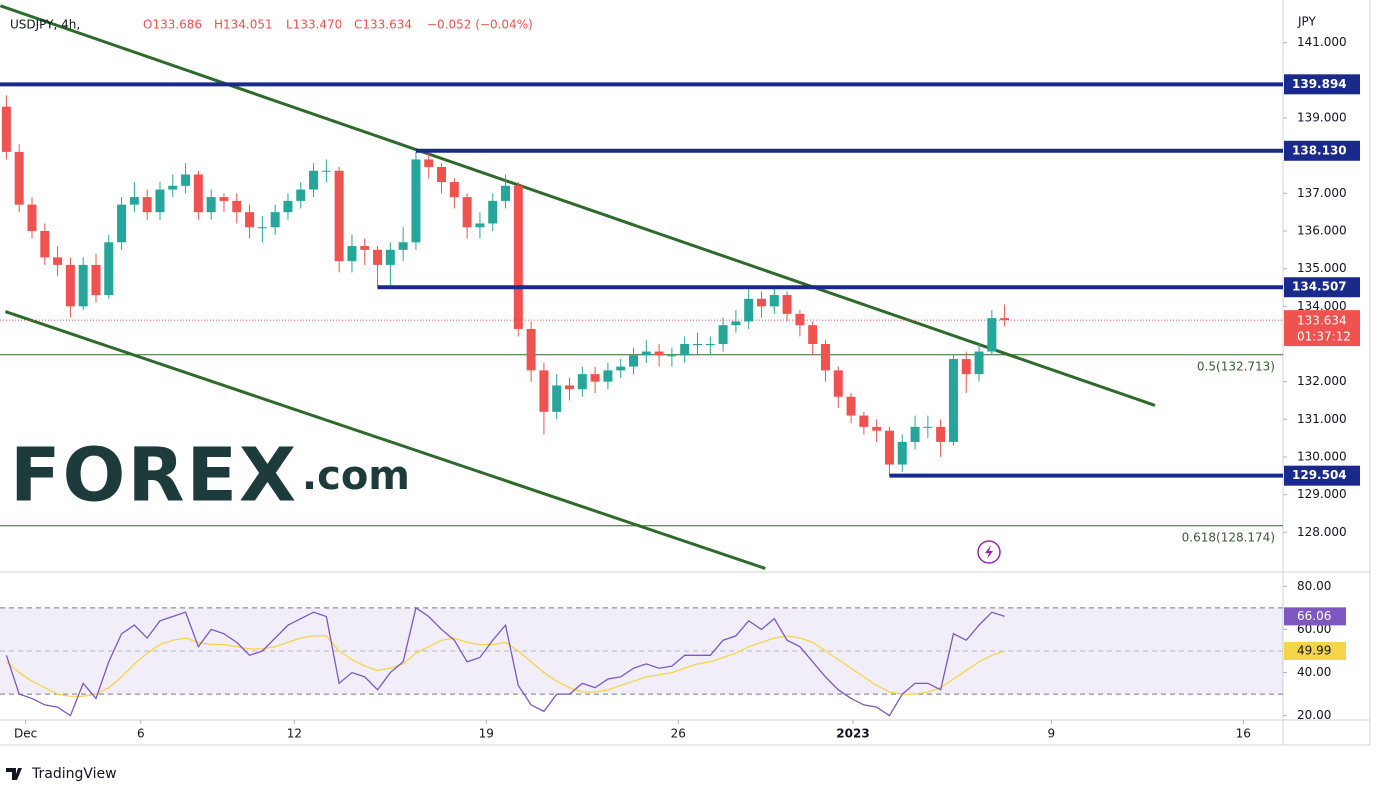 This screenshot has width=1384, height=795. Describe the element at coordinates (1314, 586) in the screenshot. I see `rsi-tick-label: 80.00` at that location.